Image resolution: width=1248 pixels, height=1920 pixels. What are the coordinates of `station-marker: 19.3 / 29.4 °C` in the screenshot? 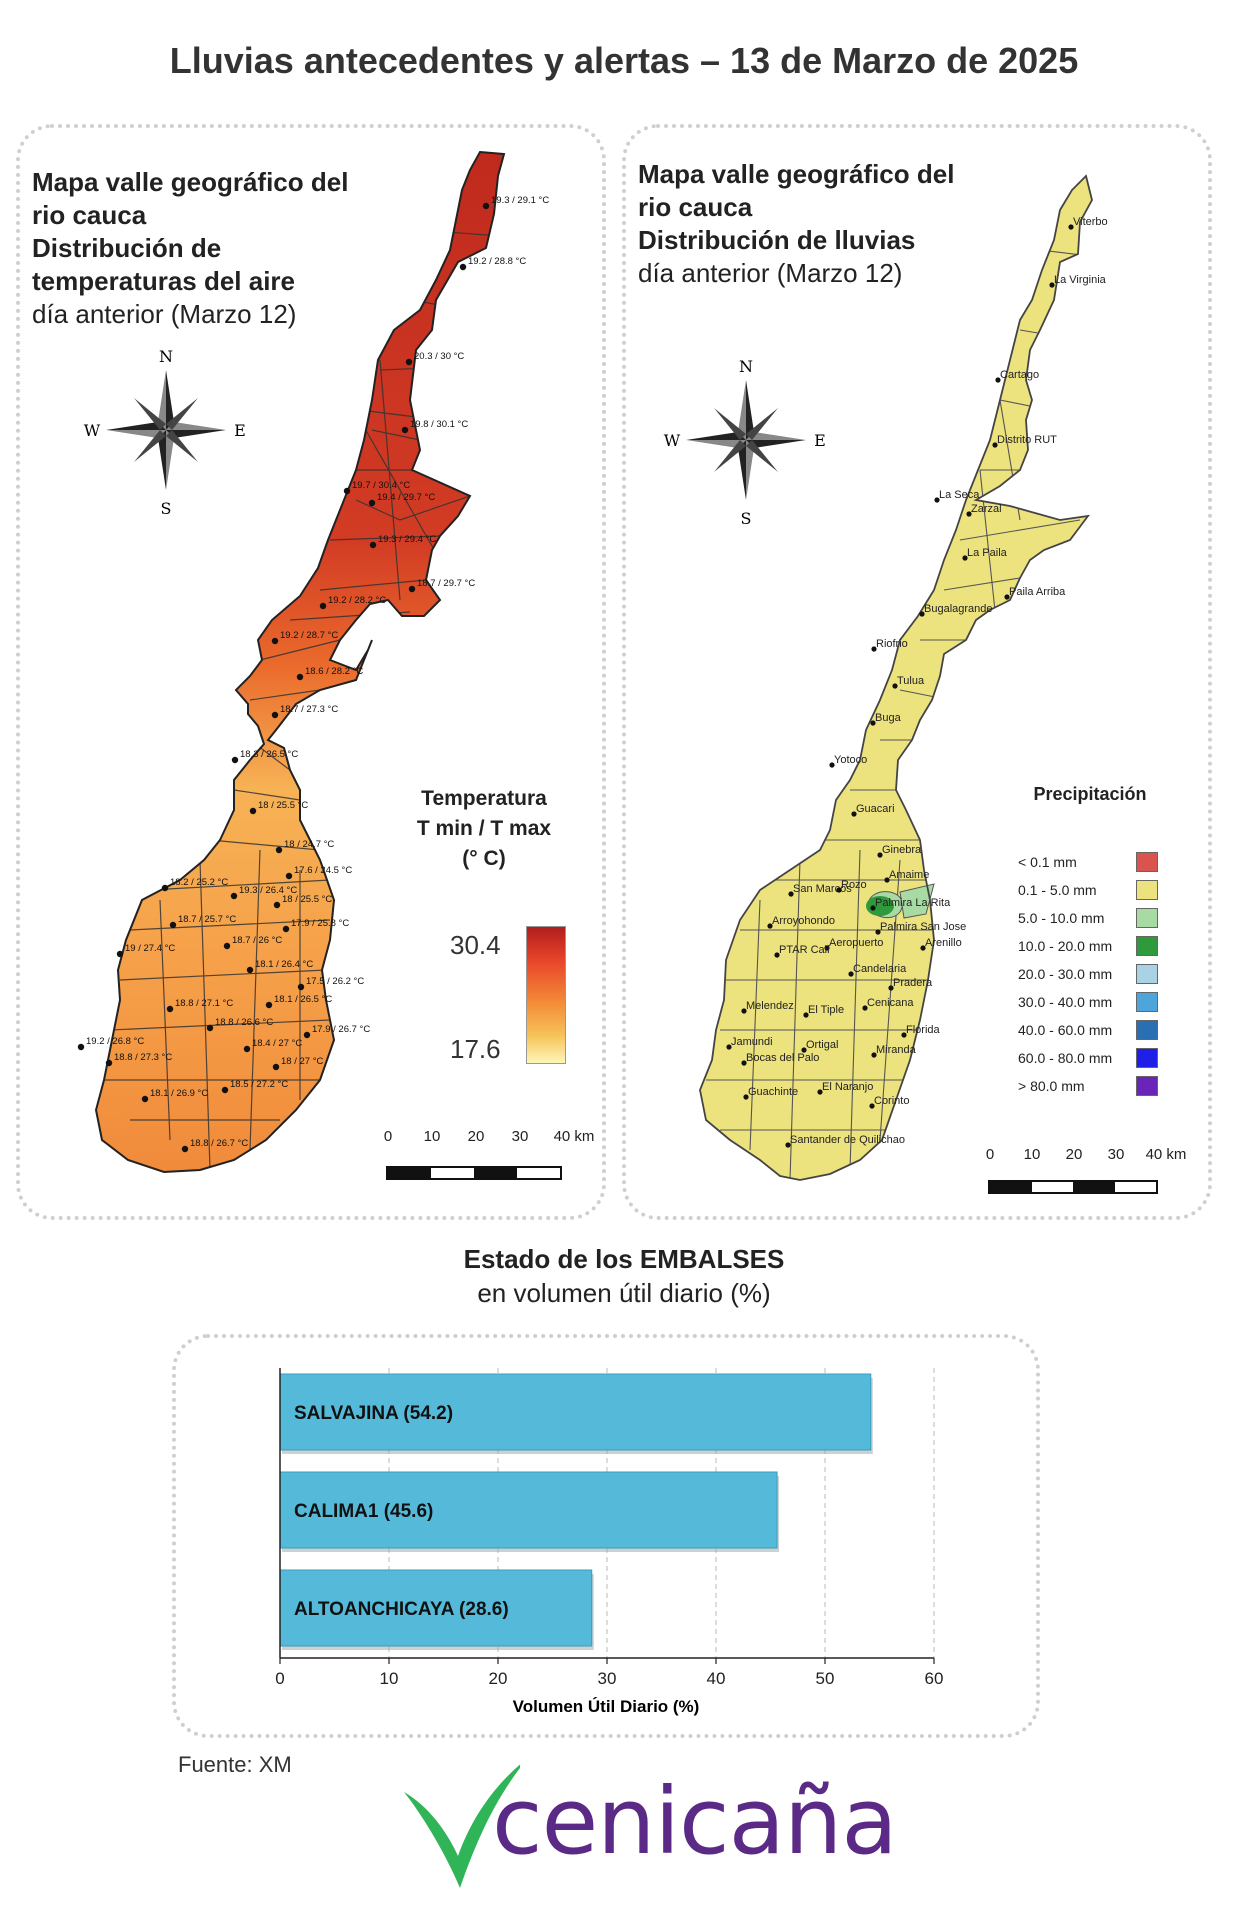 It's located at (402, 541).